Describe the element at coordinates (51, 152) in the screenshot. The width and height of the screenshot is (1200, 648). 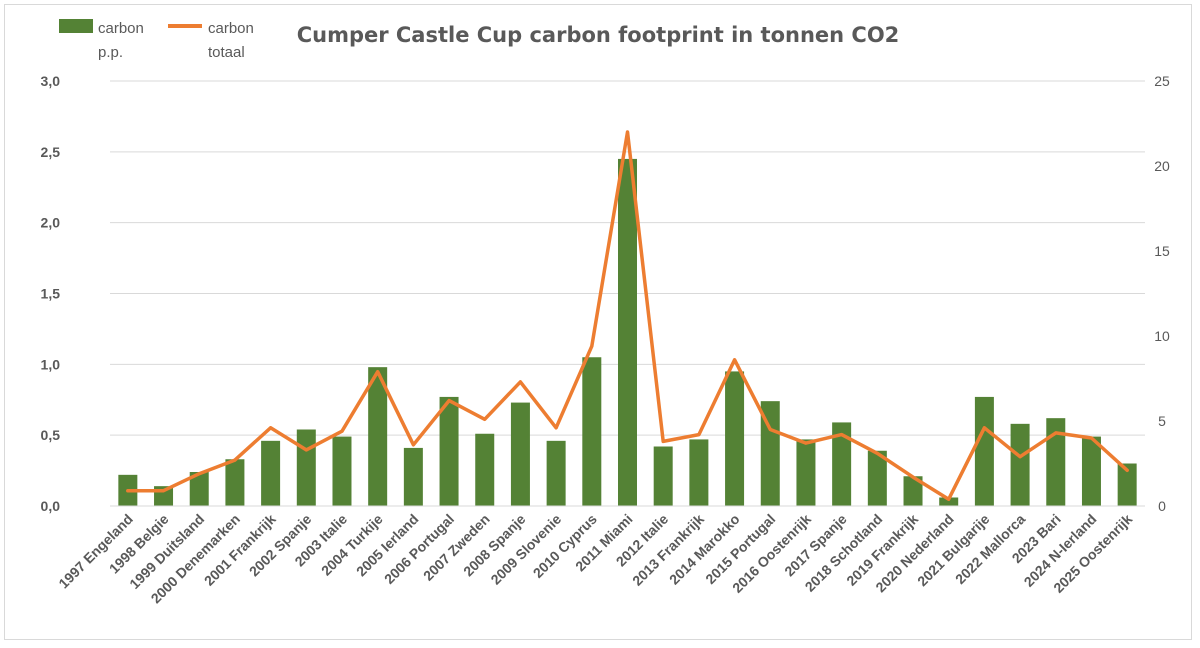
I see `left-tick-label: 2,5` at that location.